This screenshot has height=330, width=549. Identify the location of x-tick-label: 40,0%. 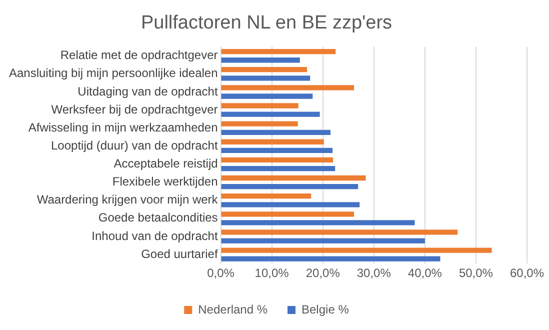
(425, 273).